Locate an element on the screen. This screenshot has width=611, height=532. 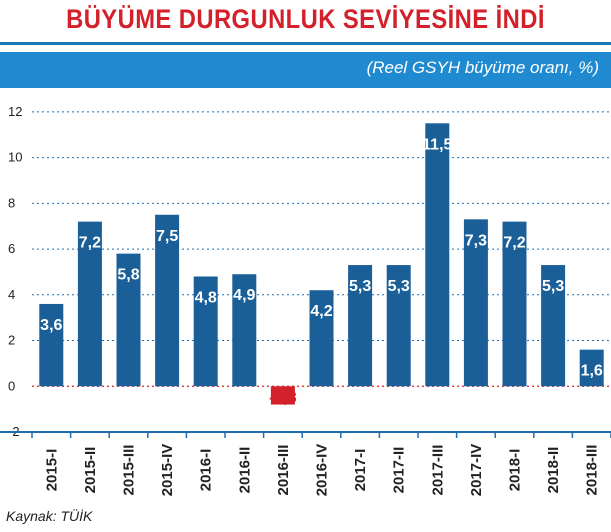
x-tick-label: 2017-III is located at coordinates (437, 470).